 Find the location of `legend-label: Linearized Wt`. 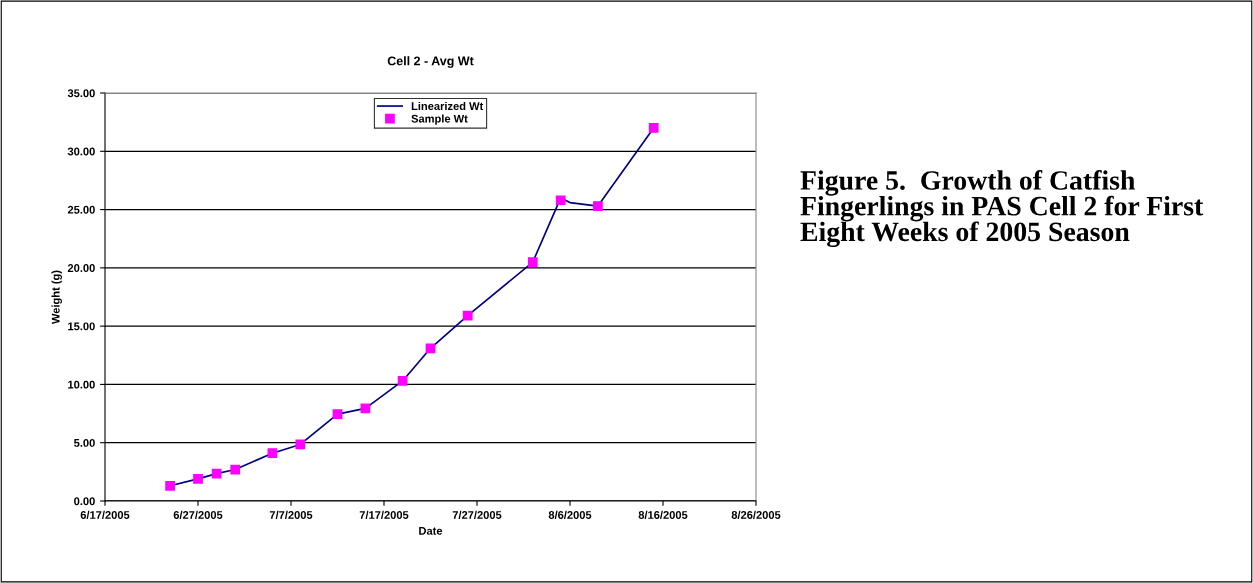

legend-label: Linearized Wt is located at coordinates (447, 106).